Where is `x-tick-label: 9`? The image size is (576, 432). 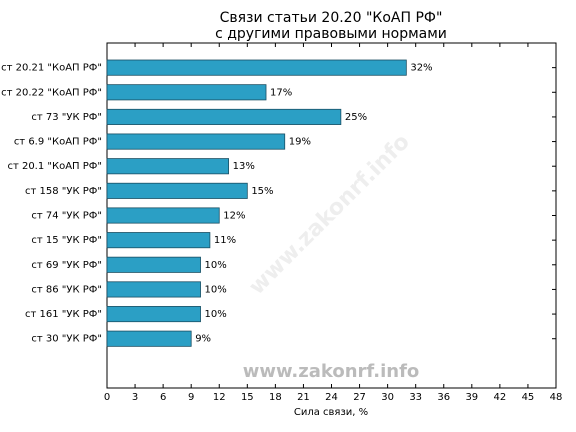
x-tick-label: 9 is located at coordinates (191, 397).